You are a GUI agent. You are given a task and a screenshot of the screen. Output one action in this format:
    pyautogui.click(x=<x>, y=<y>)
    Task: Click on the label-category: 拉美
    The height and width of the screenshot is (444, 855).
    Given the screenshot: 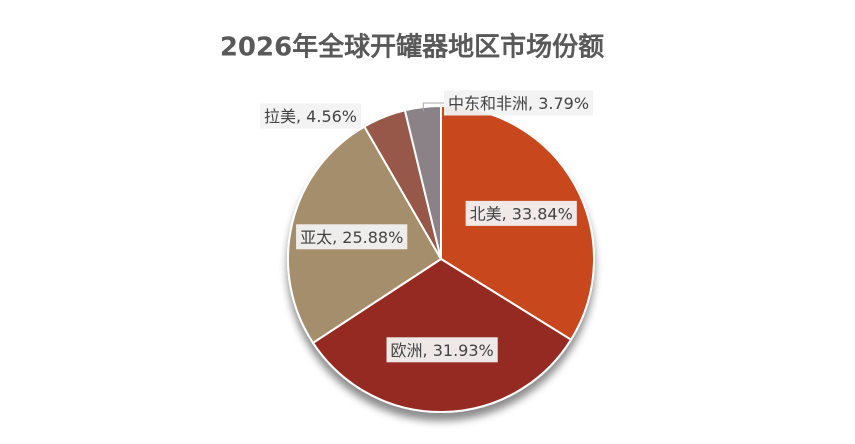 What is the action you would take?
    pyautogui.click(x=280, y=116)
    